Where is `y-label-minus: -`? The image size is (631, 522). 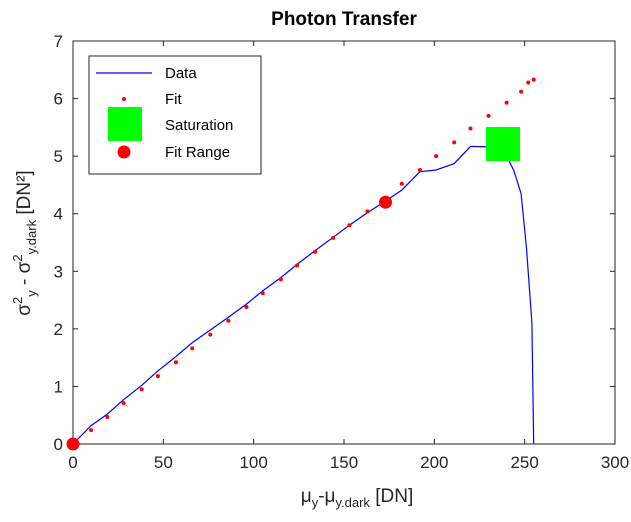
y-label-minus: - is located at coordinates (24, 281).